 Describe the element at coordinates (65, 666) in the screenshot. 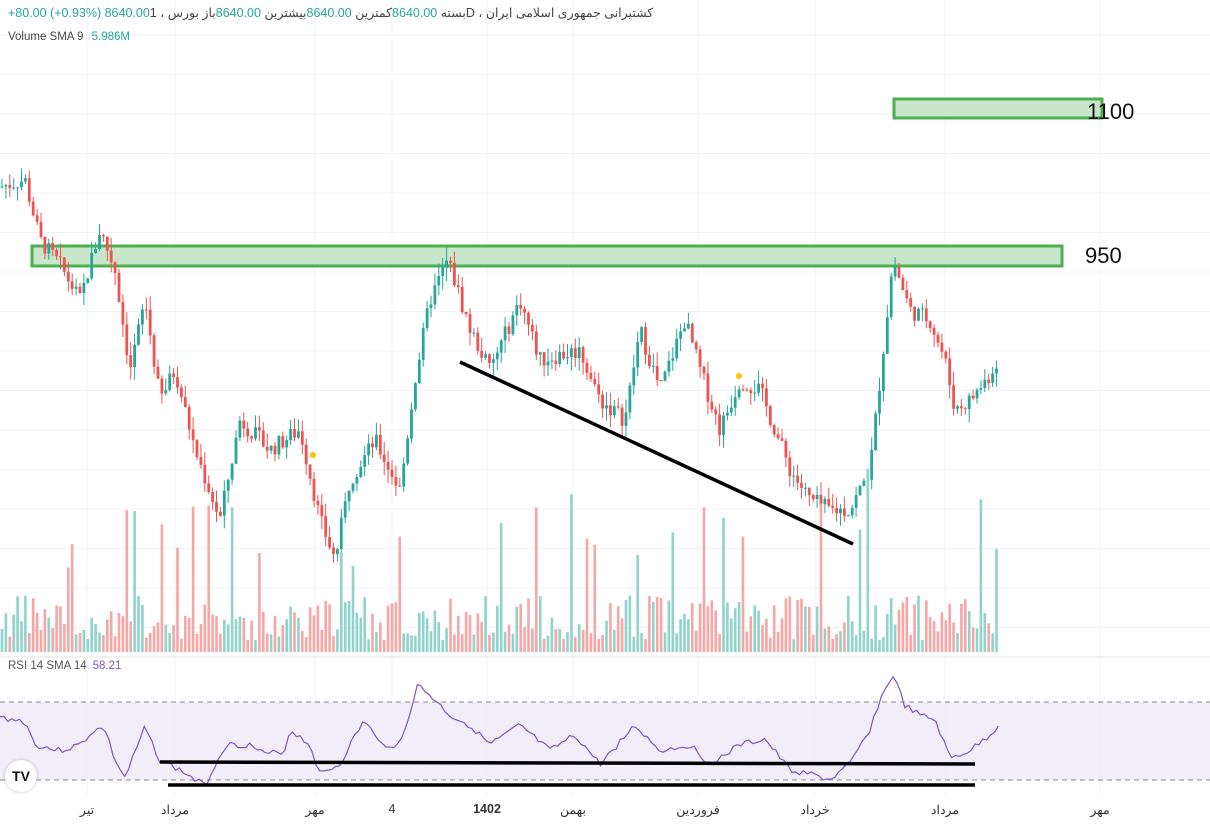

I see `rsi-legend: RSI 14 SMA 14 58.21` at that location.